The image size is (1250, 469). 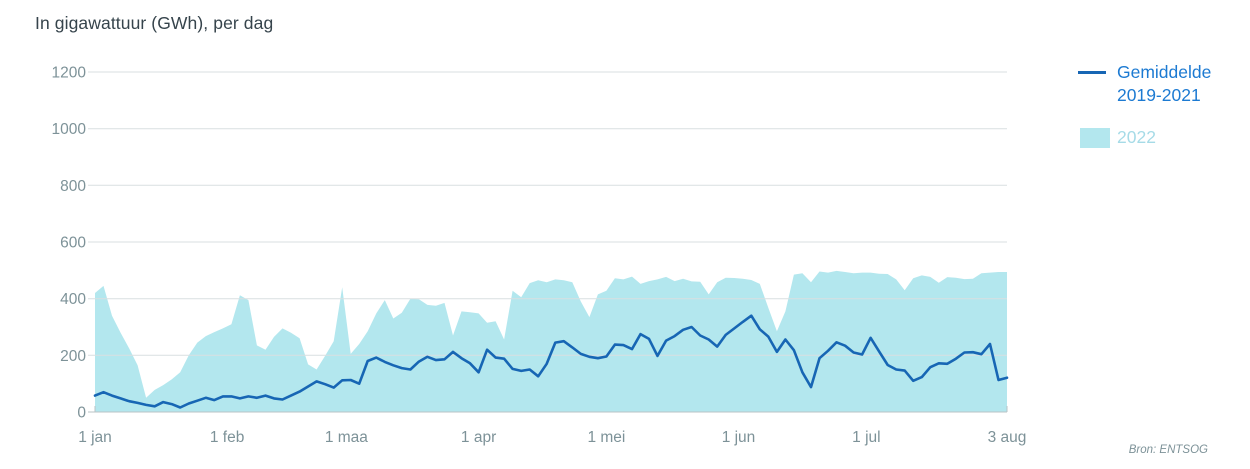 What do you see at coordinates (227, 437) in the screenshot?
I see `x-tick-label: 1 feb` at bounding box center [227, 437].